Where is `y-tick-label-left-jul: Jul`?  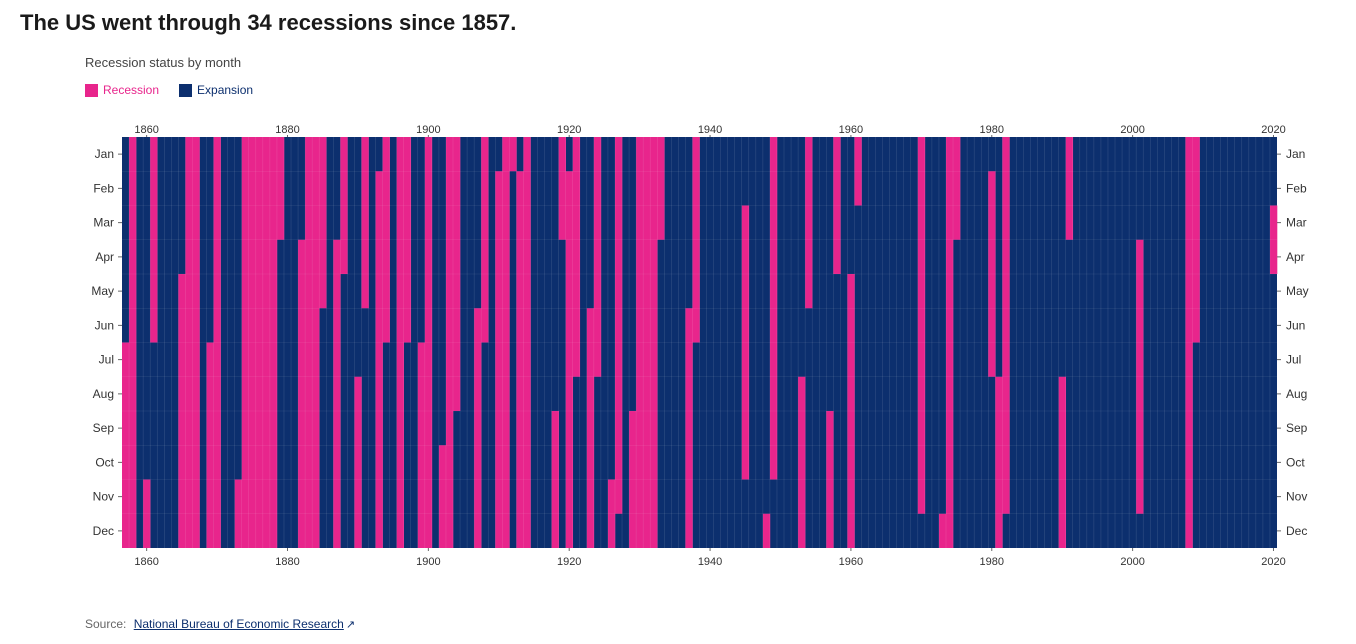 y-tick-label-left-jul: Jul is located at coordinates (106, 360).